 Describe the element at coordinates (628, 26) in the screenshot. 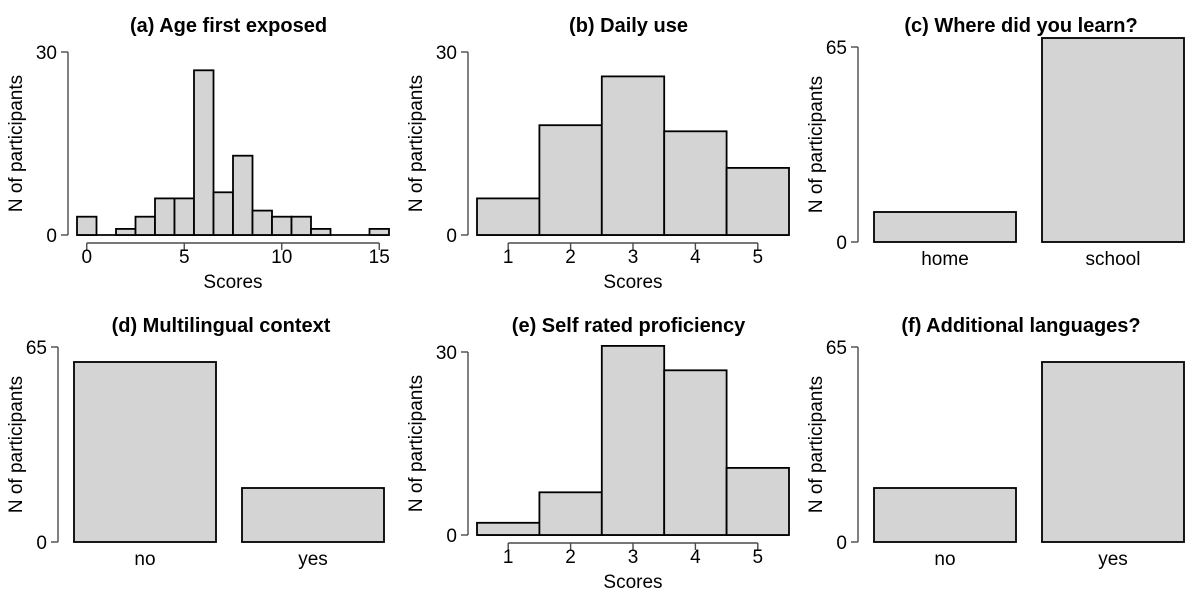

I see `panel-title: (b) Daily use` at that location.